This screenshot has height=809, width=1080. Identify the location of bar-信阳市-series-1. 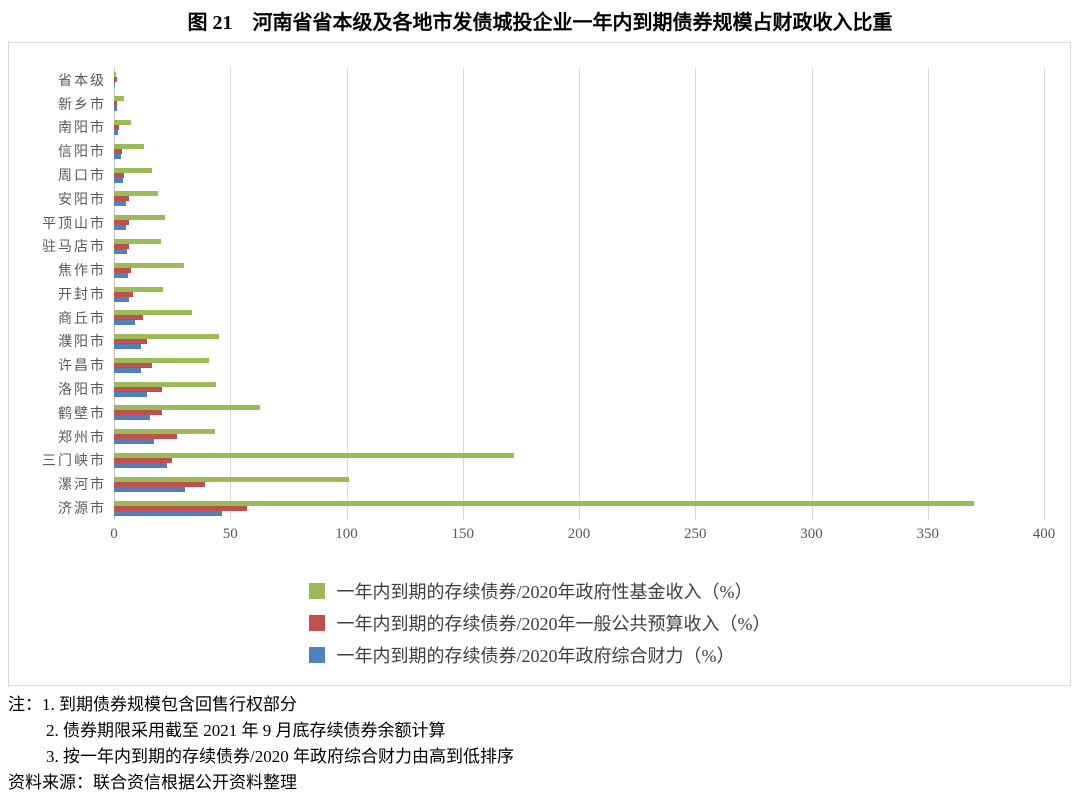
(129, 146).